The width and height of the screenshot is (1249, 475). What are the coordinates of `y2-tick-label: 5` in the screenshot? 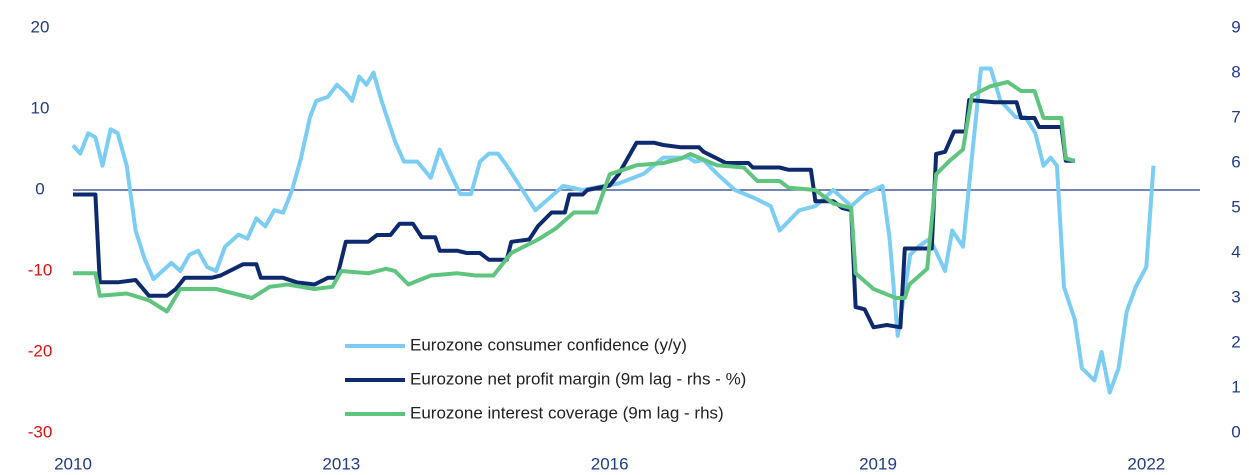 It's located at (1235, 206).